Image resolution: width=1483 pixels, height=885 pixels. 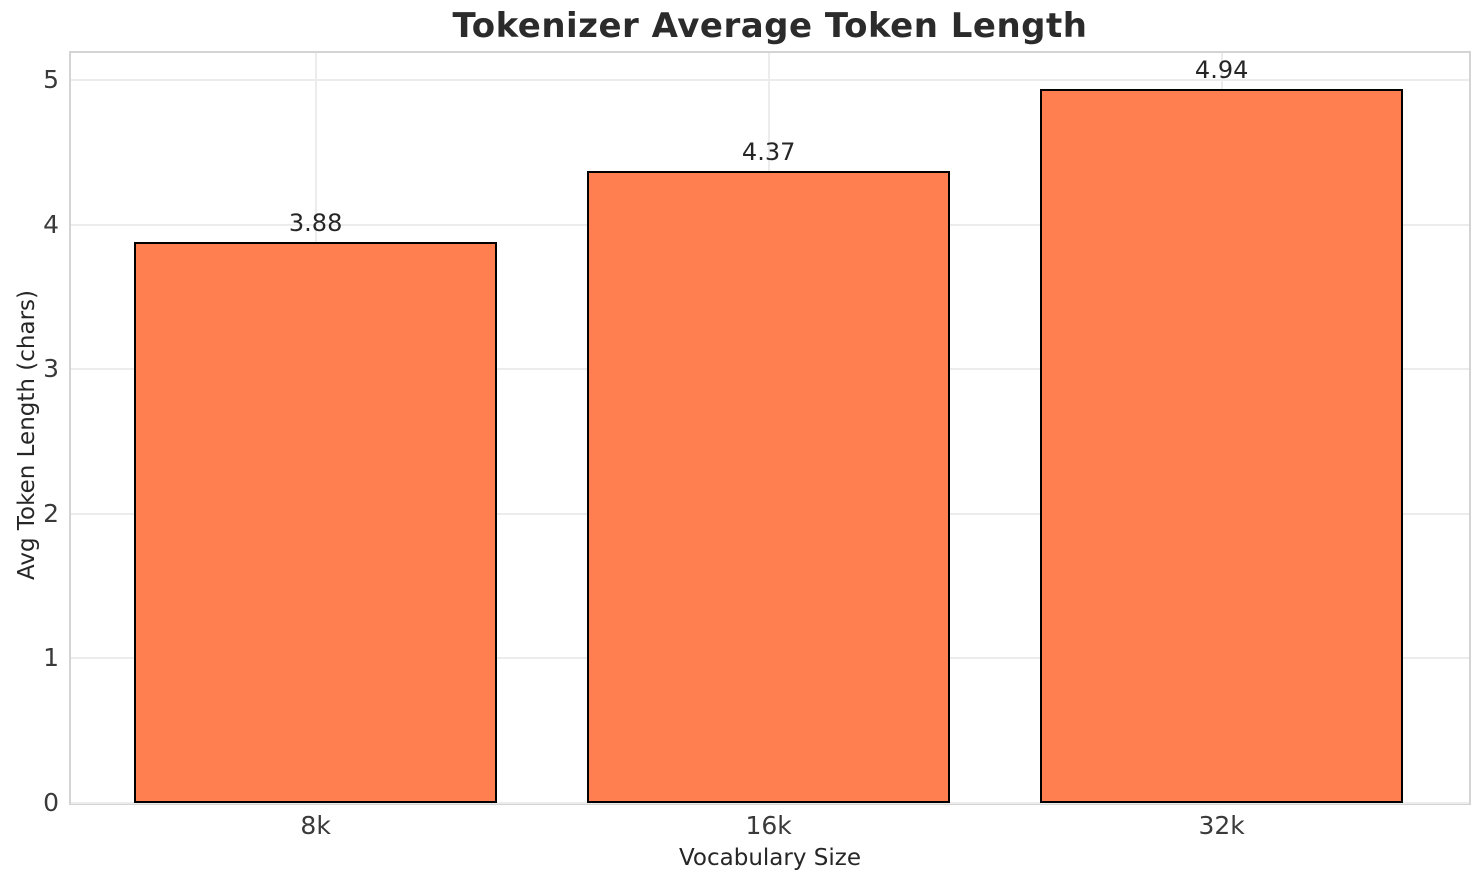 I want to click on y-axis-label: Avg Token Length (chars), so click(x=27, y=435).